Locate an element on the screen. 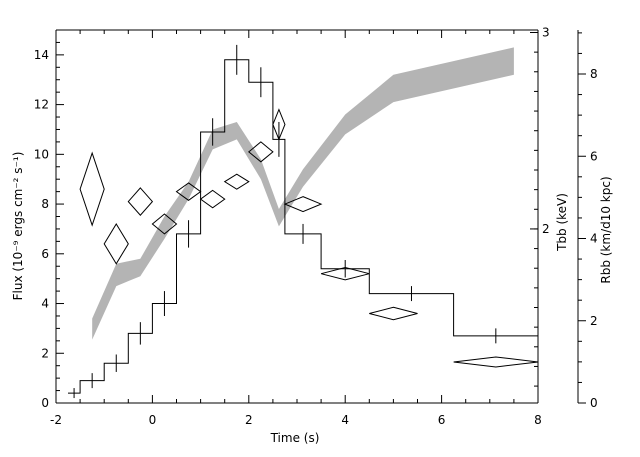 Image resolution: width=640 pixels, height=457 pixels. x-tick-label: 0 is located at coordinates (153, 420).